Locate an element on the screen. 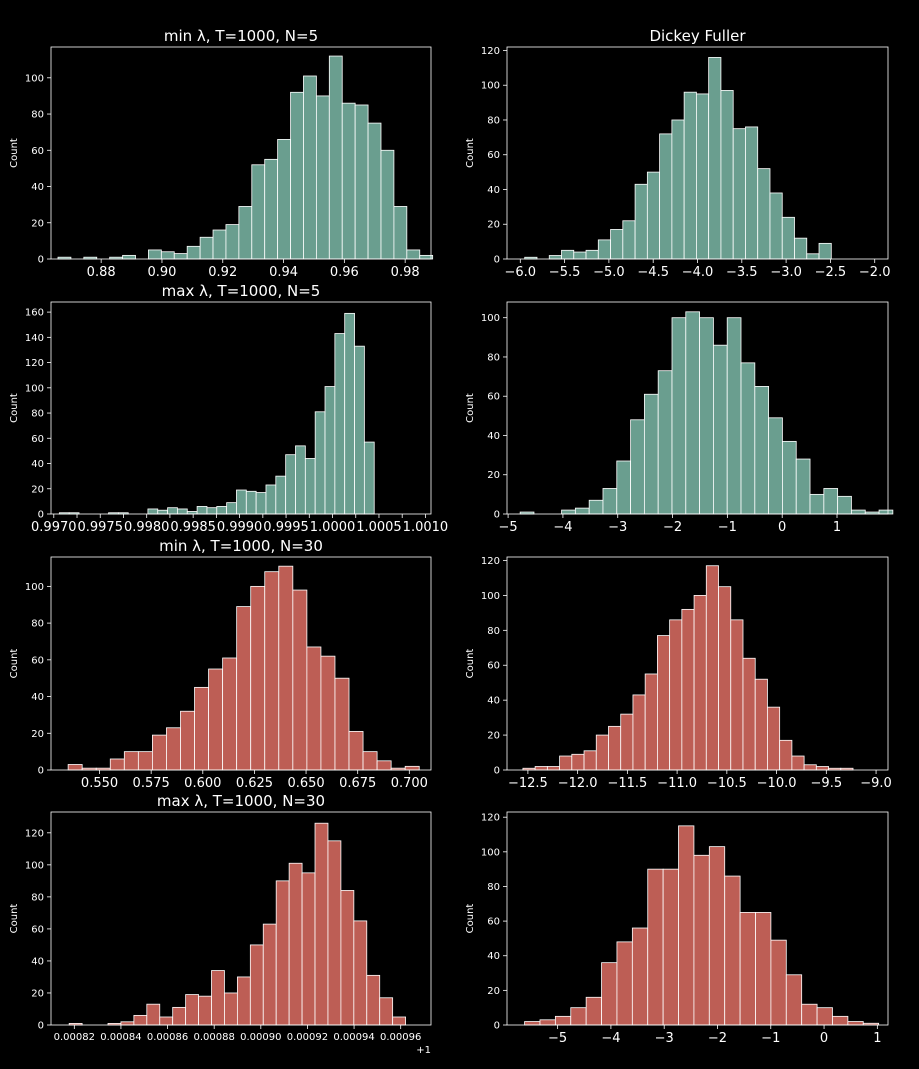 This screenshot has width=919, height=1069. y-tick-label: 160 is located at coordinates (34, 313).